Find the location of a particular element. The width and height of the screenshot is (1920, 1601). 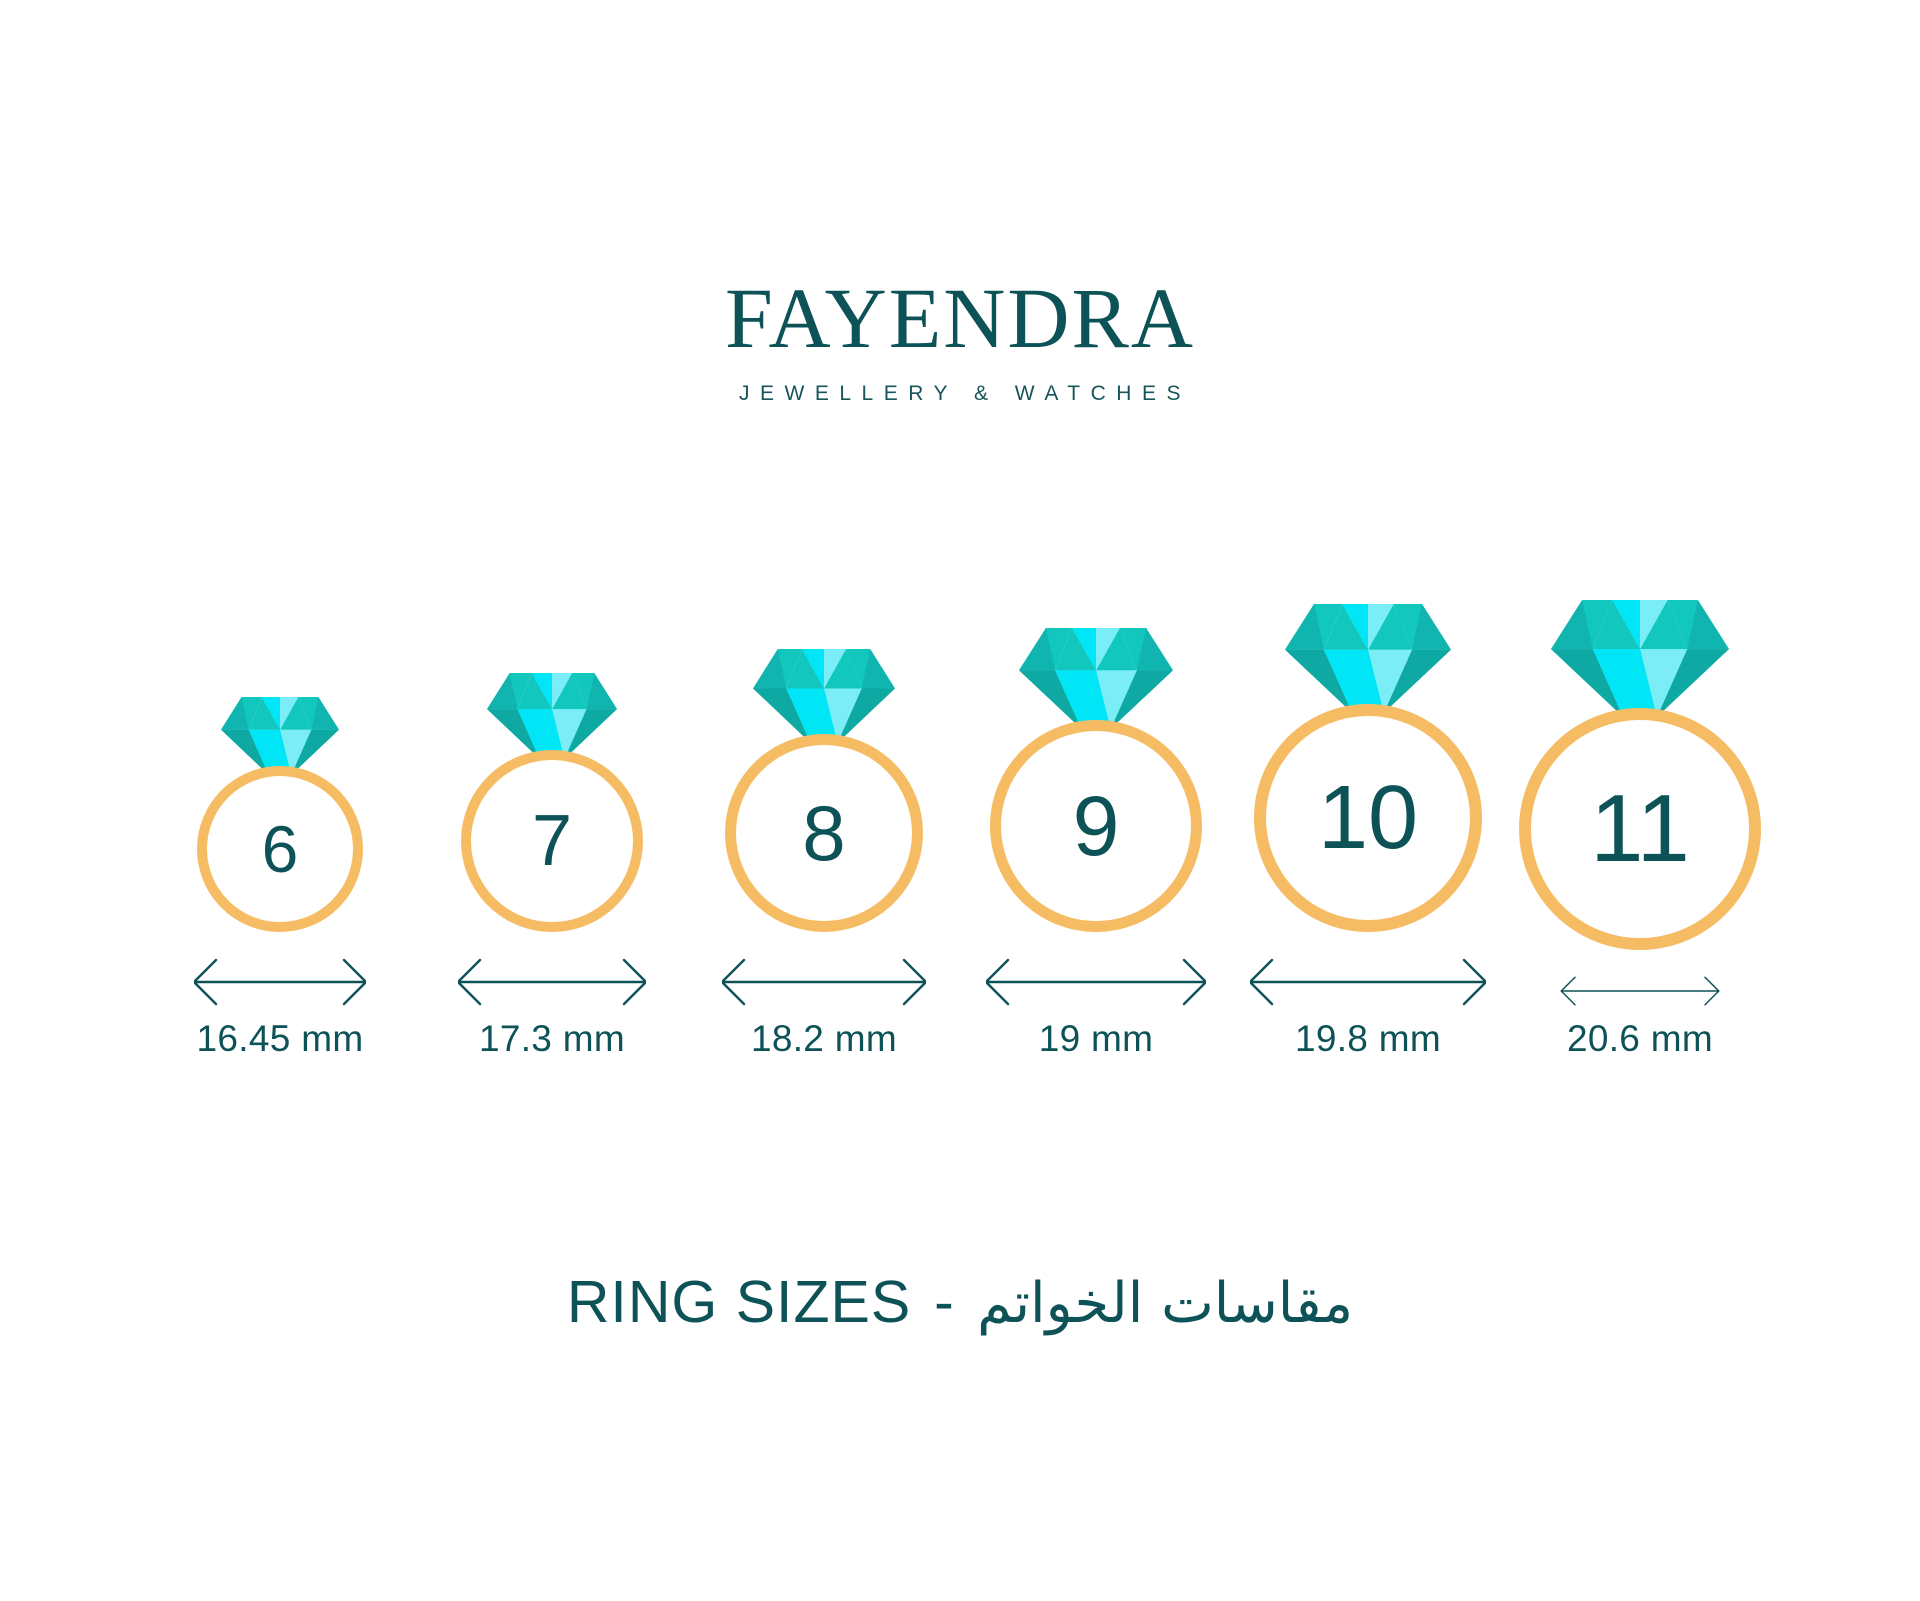

brand-logo: FAYENDRA JEWELLERY & WATCHES is located at coordinates (960, 338).